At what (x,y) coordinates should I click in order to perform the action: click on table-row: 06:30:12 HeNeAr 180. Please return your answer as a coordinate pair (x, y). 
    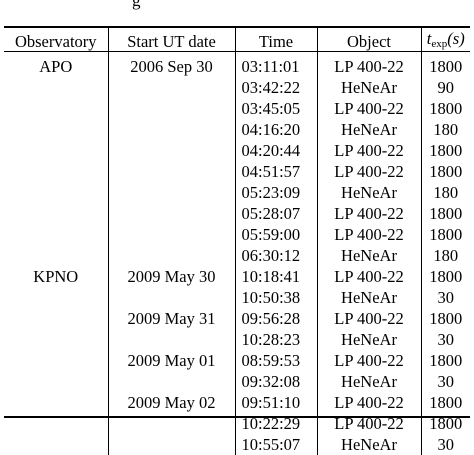
    Looking at the image, I should click on (237, 255).